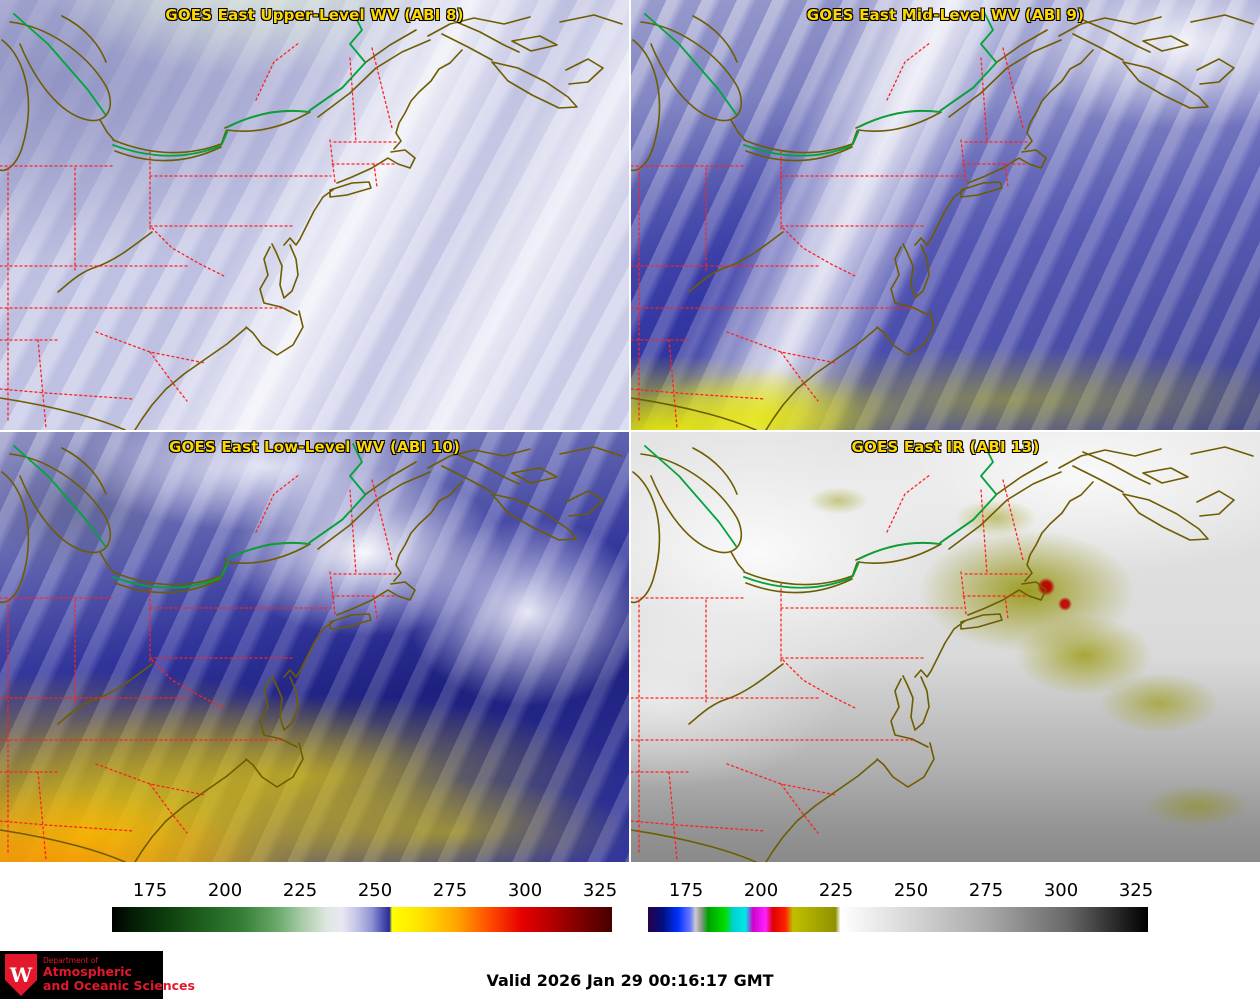 This screenshot has width=1260, height=999. I want to click on panel-title-abi10: GOES East Low-Level WV (ABI 10), so click(314, 447).